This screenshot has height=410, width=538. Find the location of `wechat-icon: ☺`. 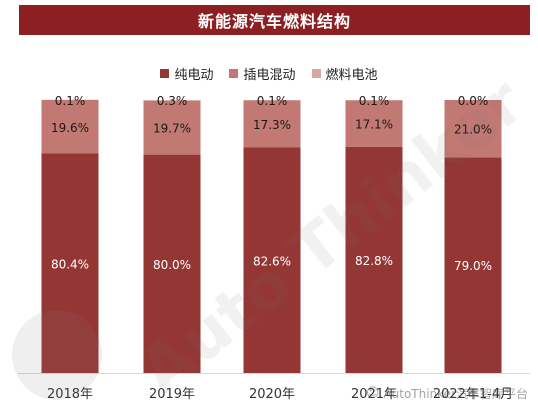

wechat-icon: ☺ is located at coordinates (372, 393).